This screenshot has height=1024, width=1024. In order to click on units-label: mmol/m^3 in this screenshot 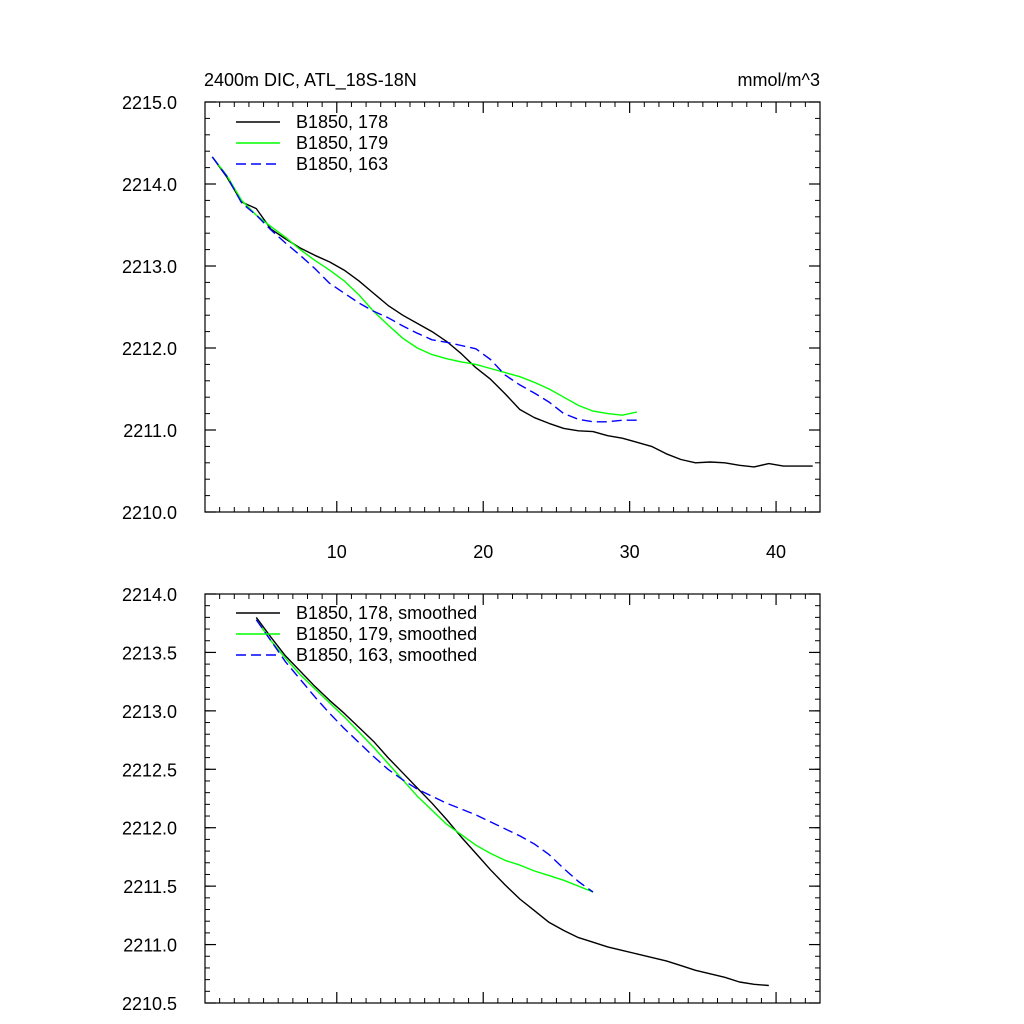, I will do `click(779, 80)`.